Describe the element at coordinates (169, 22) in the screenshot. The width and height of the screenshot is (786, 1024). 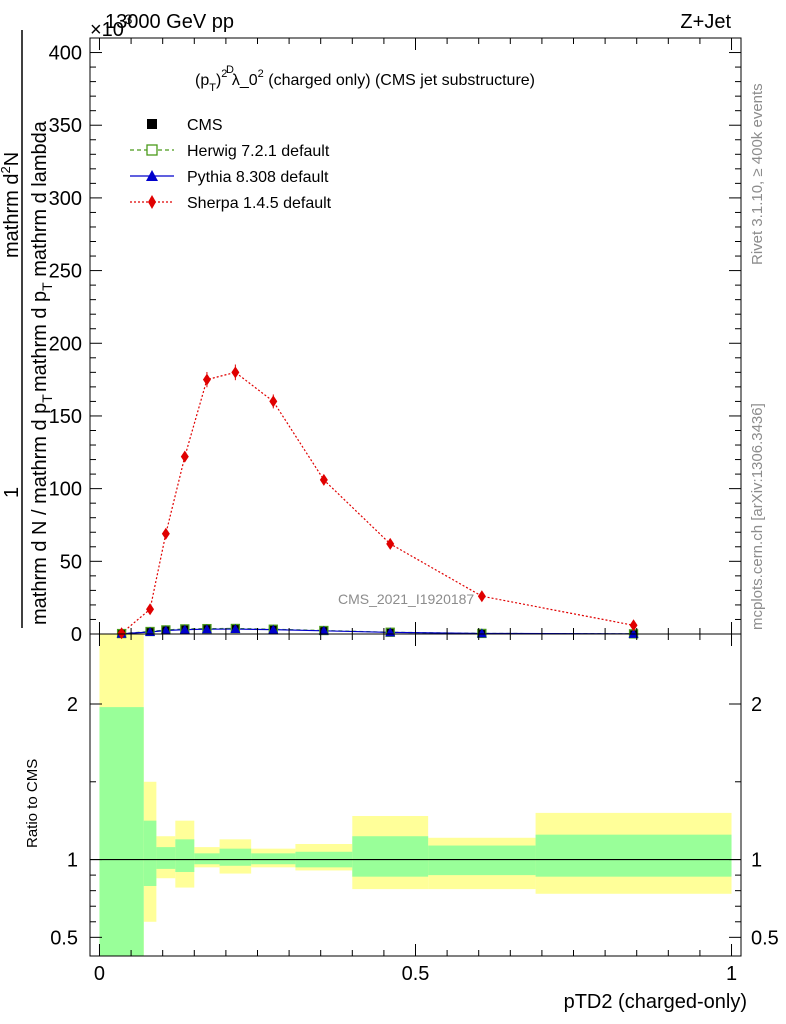
I see `header-left-label: 13000 GeV pp` at that location.